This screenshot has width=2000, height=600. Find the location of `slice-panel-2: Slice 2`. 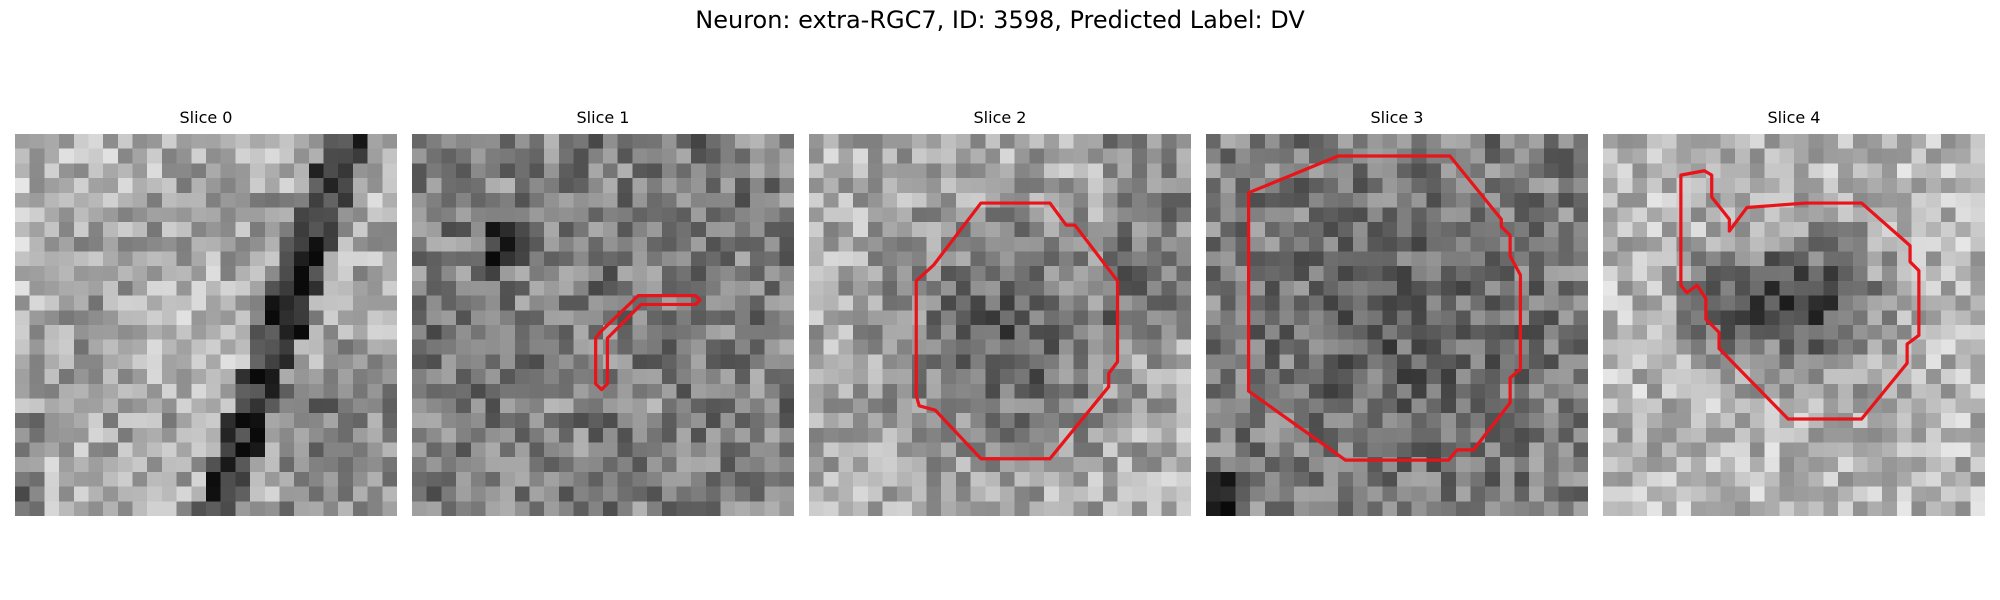

slice-panel-2: Slice 2 is located at coordinates (1000, 312).